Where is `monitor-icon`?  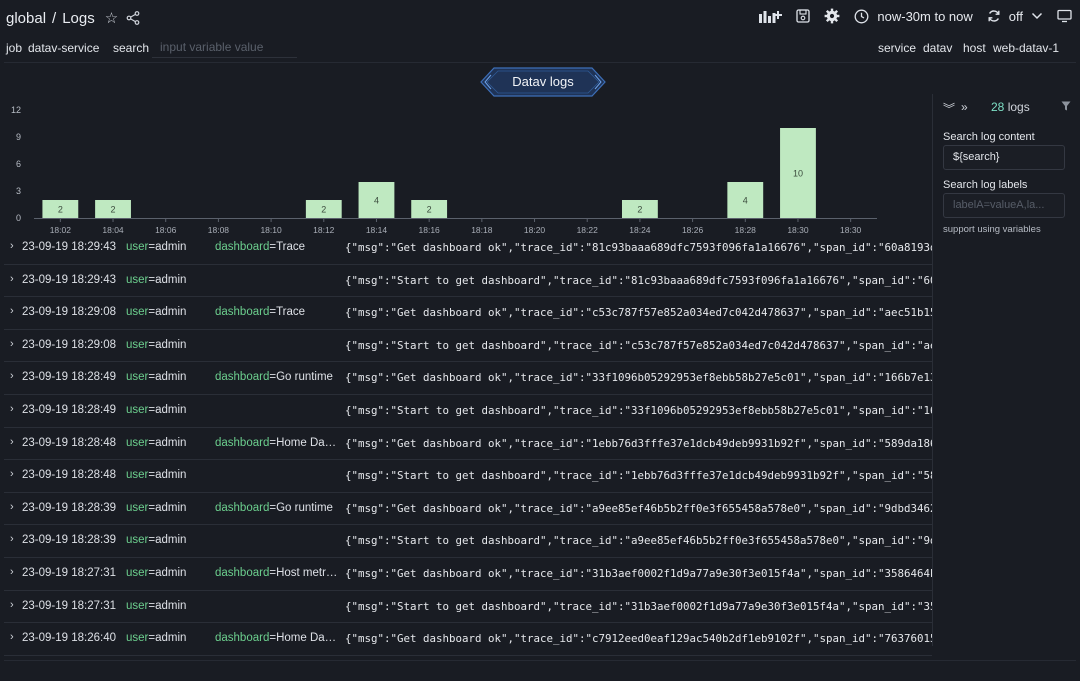 monitor-icon is located at coordinates (1064, 16).